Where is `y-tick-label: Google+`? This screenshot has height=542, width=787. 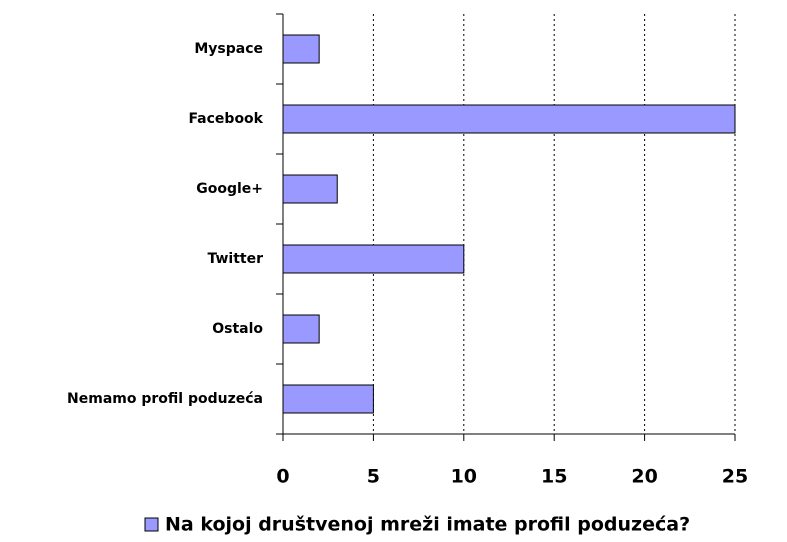
y-tick-label: Google+ is located at coordinates (229, 189).